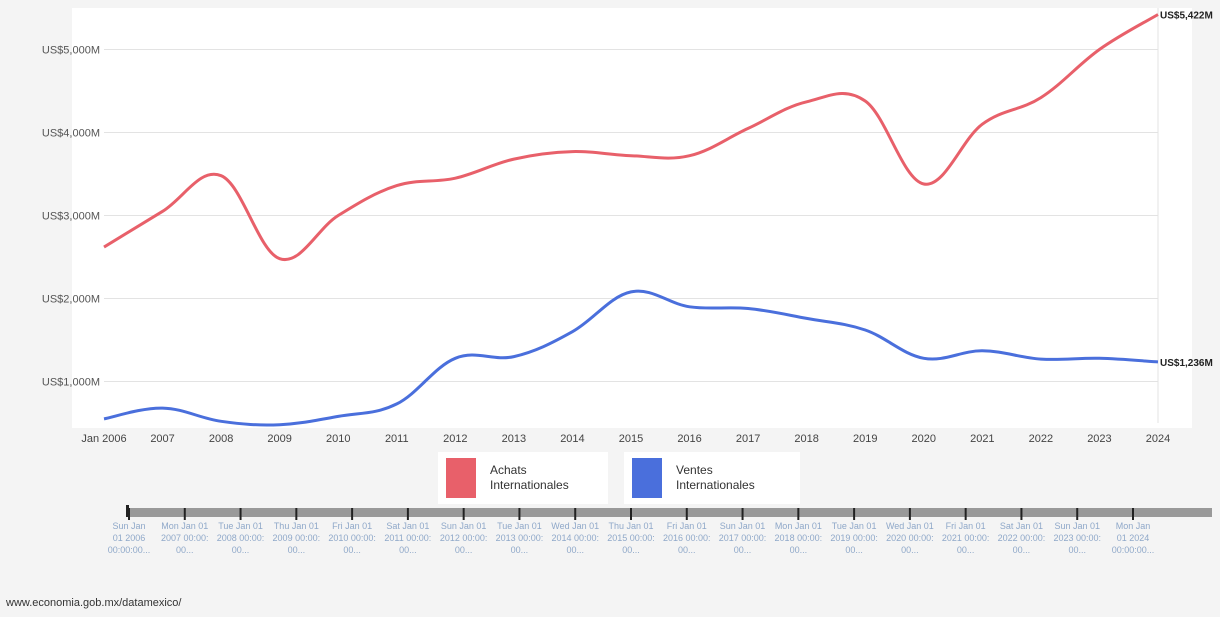  What do you see at coordinates (514, 439) in the screenshot?
I see `x-tick-label: 2013` at bounding box center [514, 439].